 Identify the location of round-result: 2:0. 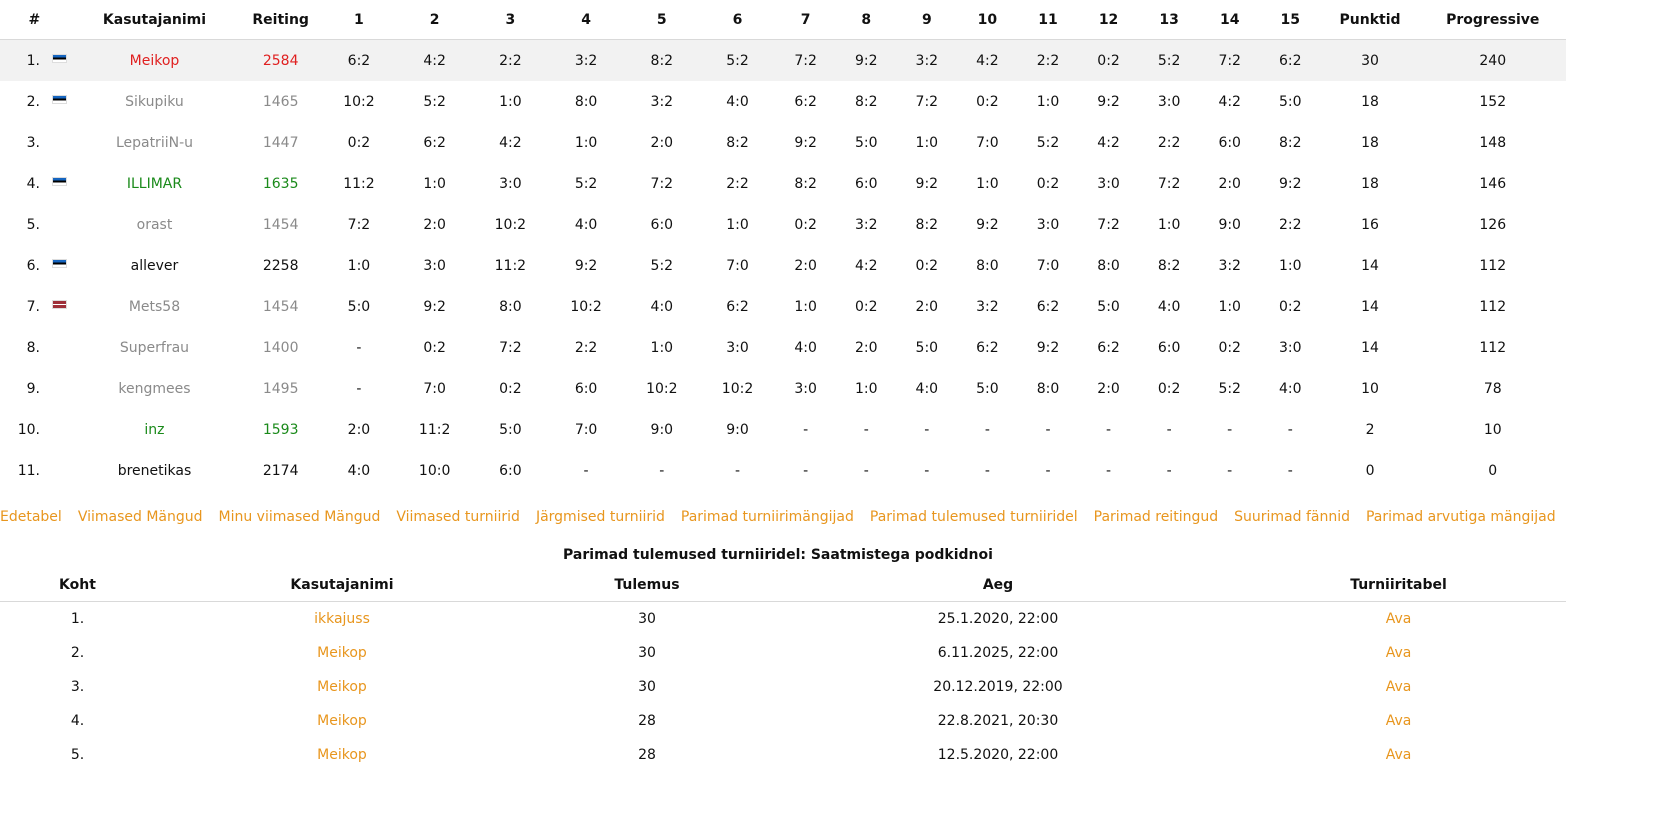
(434, 224).